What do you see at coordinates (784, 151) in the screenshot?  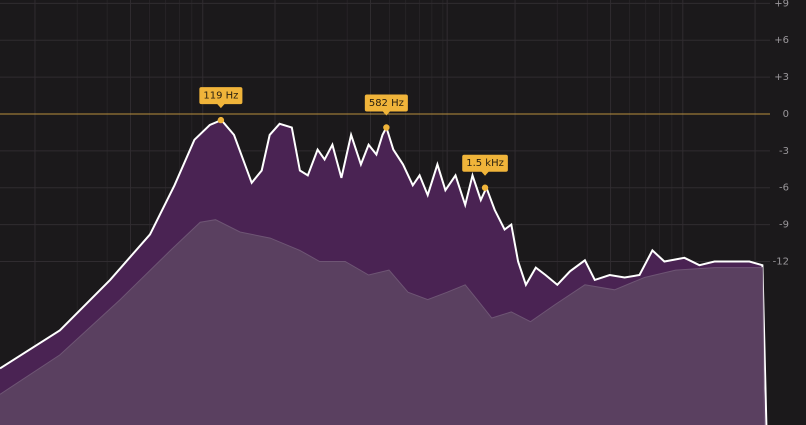 I see `db-tick-label: -3` at bounding box center [784, 151].